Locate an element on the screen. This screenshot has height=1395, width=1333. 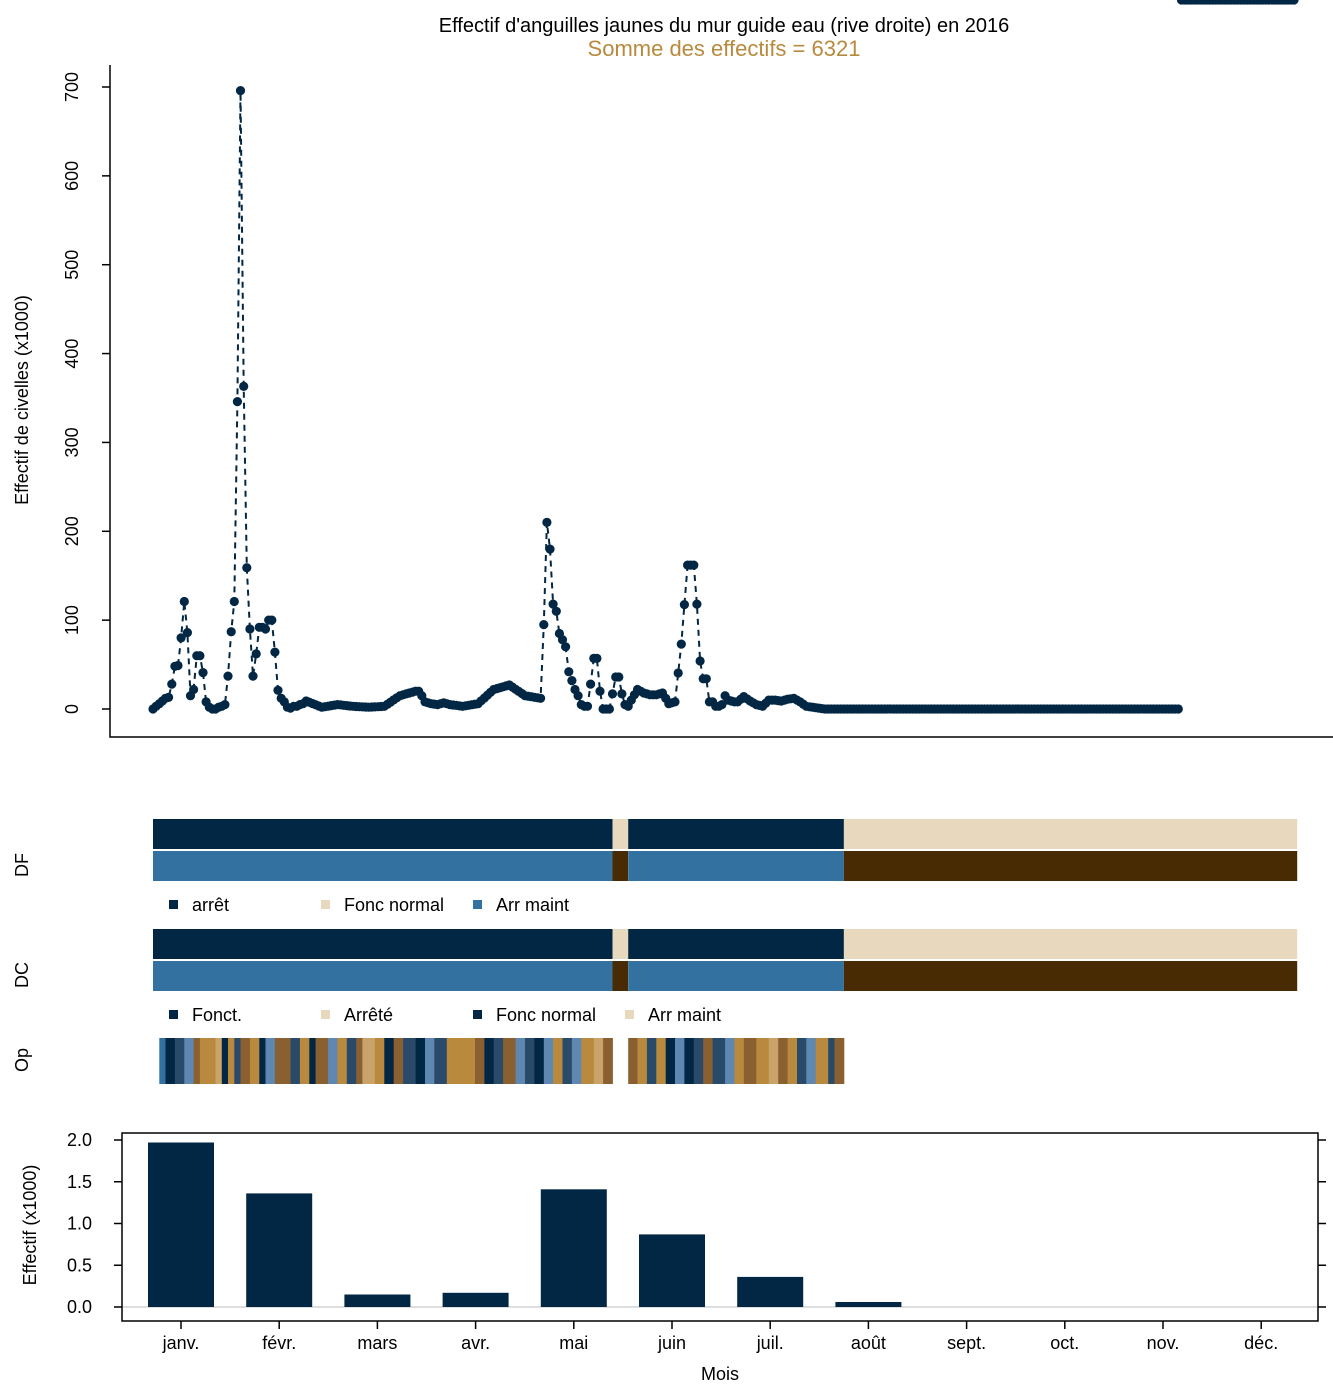
bar-x-tick-label: juil. is located at coordinates (770, 1343).